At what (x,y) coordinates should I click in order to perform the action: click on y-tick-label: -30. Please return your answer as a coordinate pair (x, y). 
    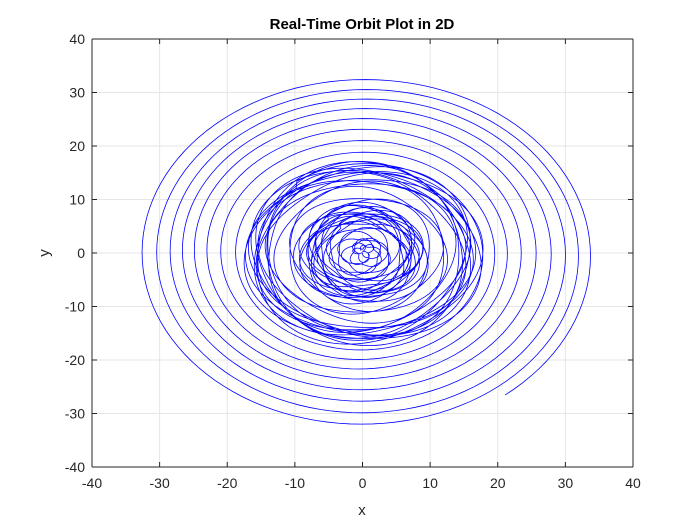
    Looking at the image, I should click on (75, 414).